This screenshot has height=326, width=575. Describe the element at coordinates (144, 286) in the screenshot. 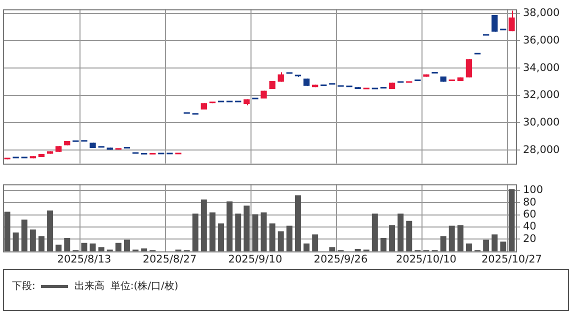

I see `text: 単位:(株/口/枚)` at that location.